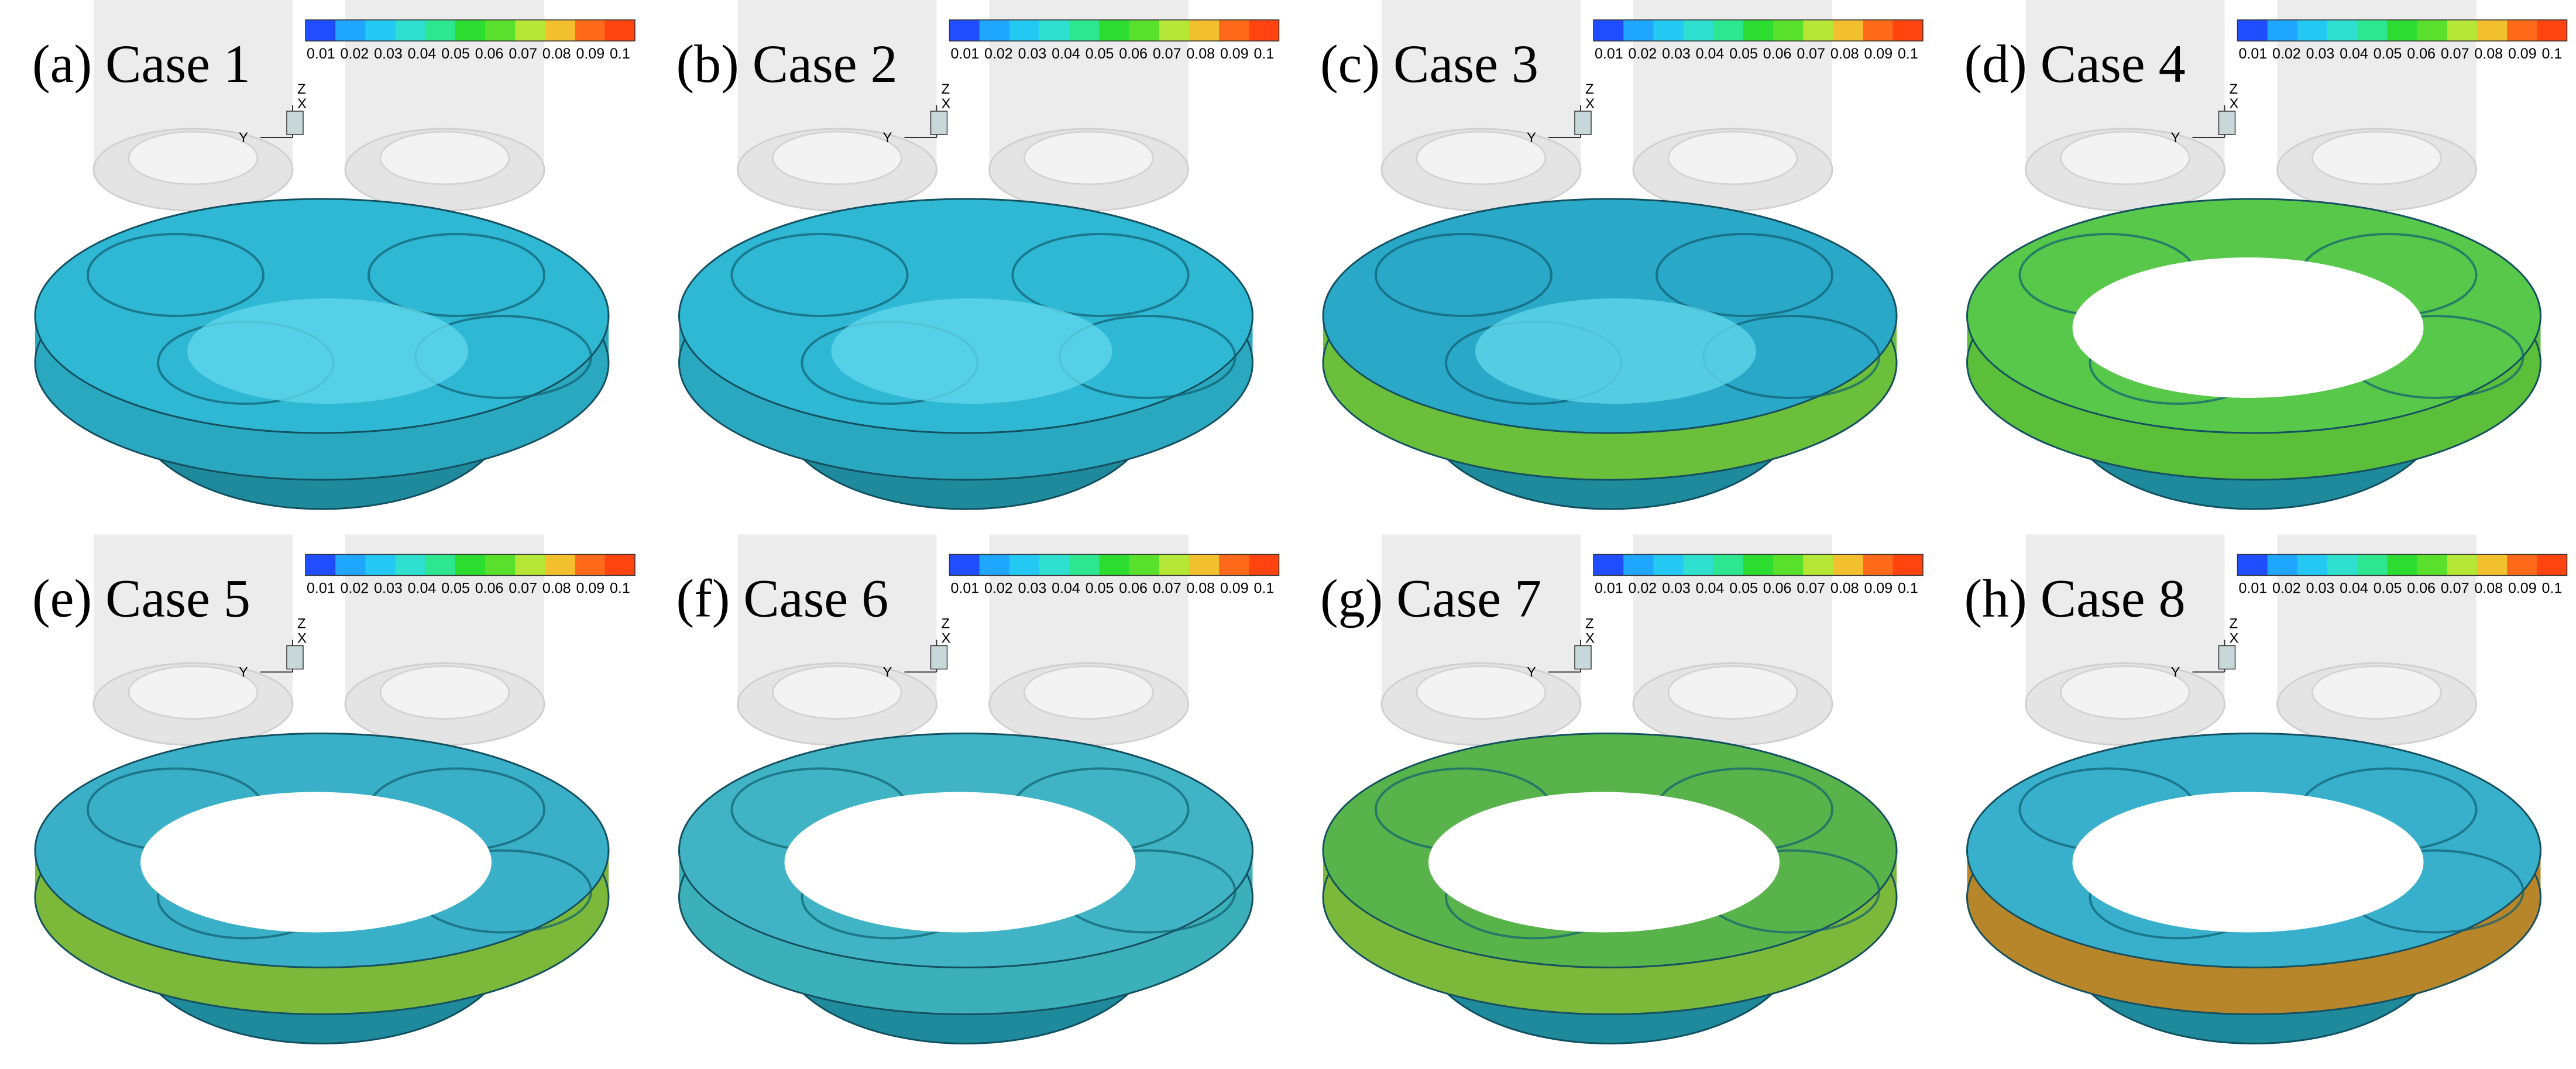  Describe the element at coordinates (998, 54) in the screenshot. I see `colorbar-label: 0.02` at that location.